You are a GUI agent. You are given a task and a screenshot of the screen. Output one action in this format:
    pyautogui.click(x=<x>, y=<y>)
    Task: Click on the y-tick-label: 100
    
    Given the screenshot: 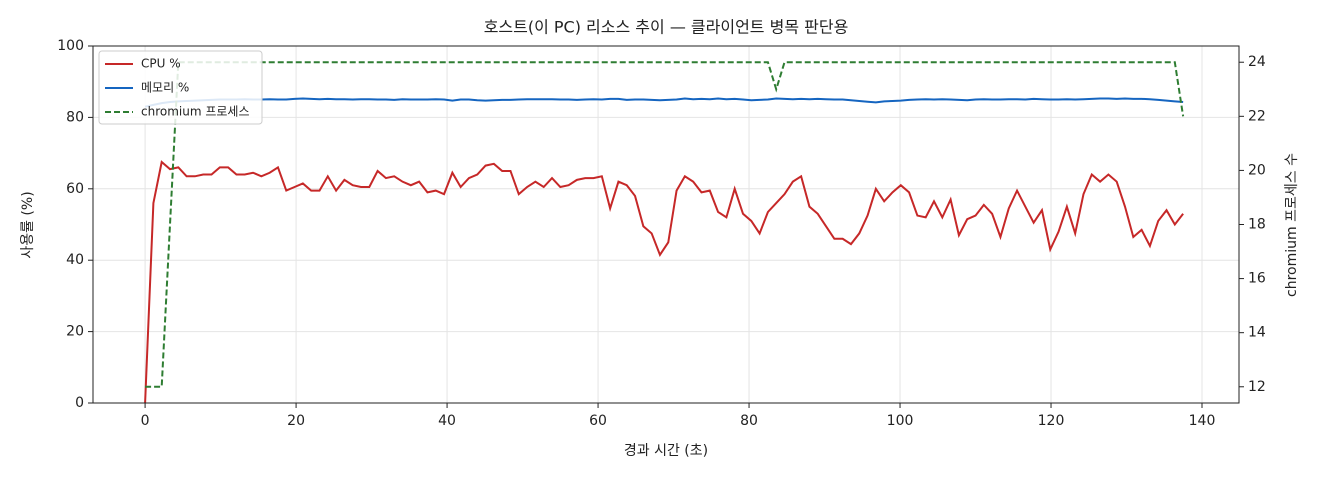 What is the action you would take?
    pyautogui.click(x=70, y=46)
    